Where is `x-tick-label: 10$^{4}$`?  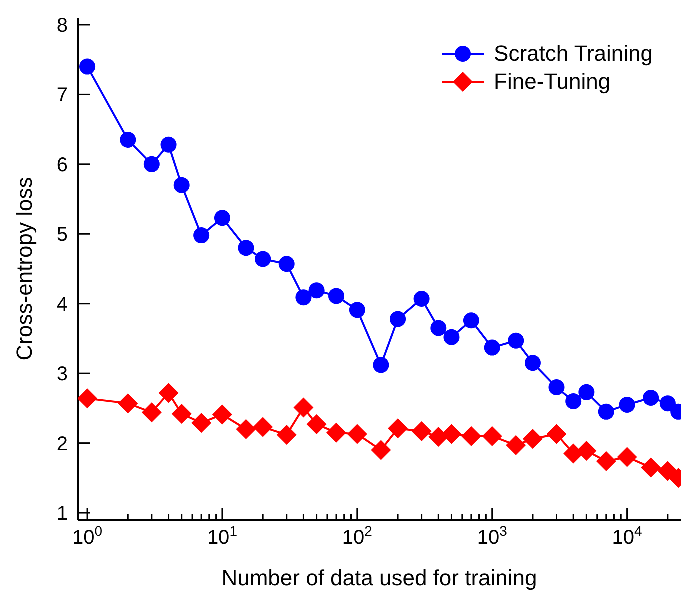
x-tick-label: 10$^{4}$ is located at coordinates (627, 536).